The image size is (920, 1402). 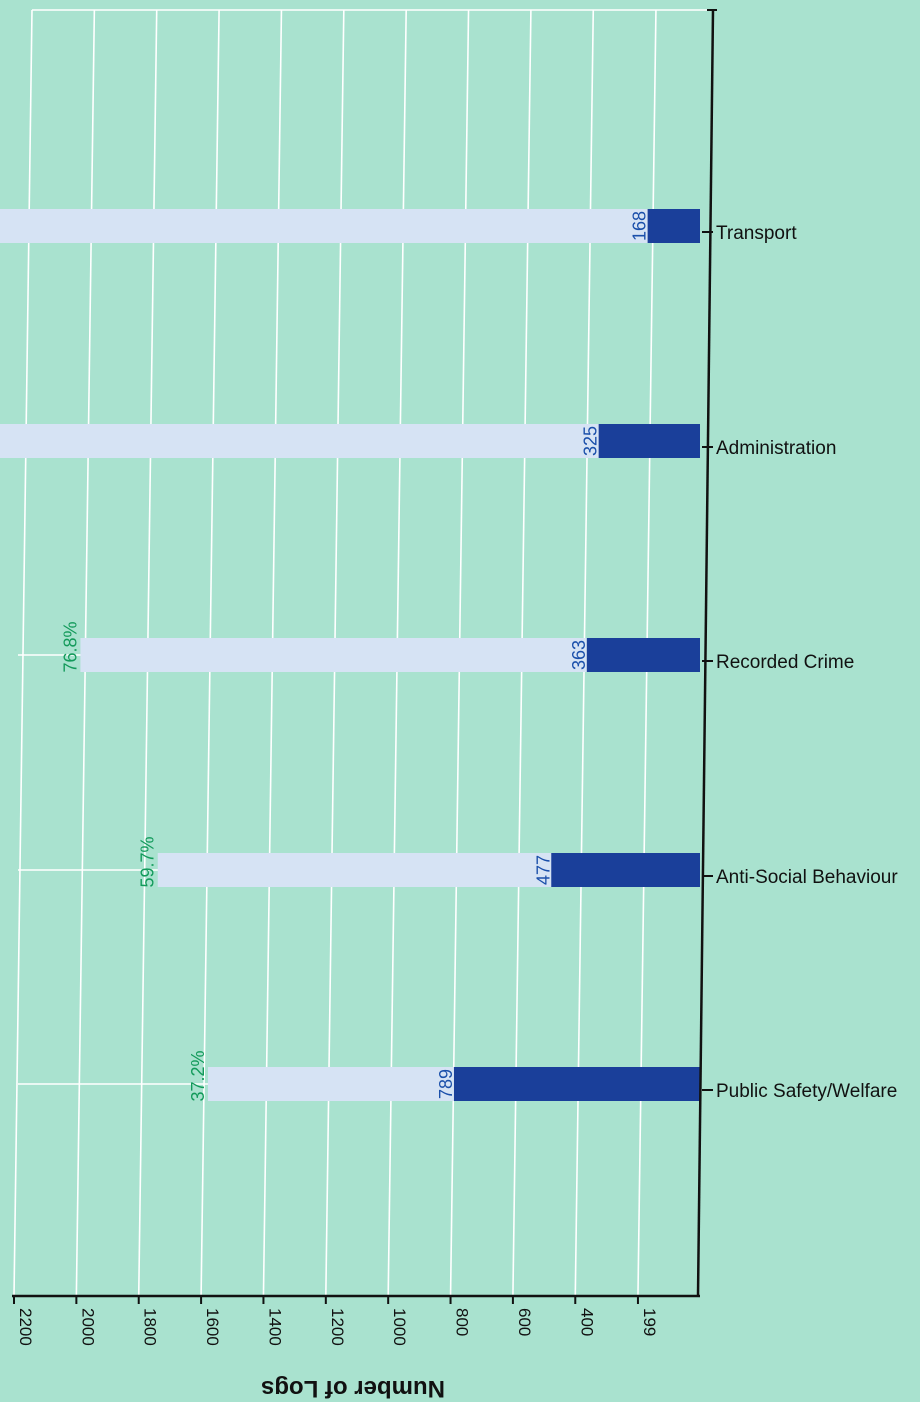 What do you see at coordinates (591, 441) in the screenshot?
I see `value-label-2: 325` at bounding box center [591, 441].